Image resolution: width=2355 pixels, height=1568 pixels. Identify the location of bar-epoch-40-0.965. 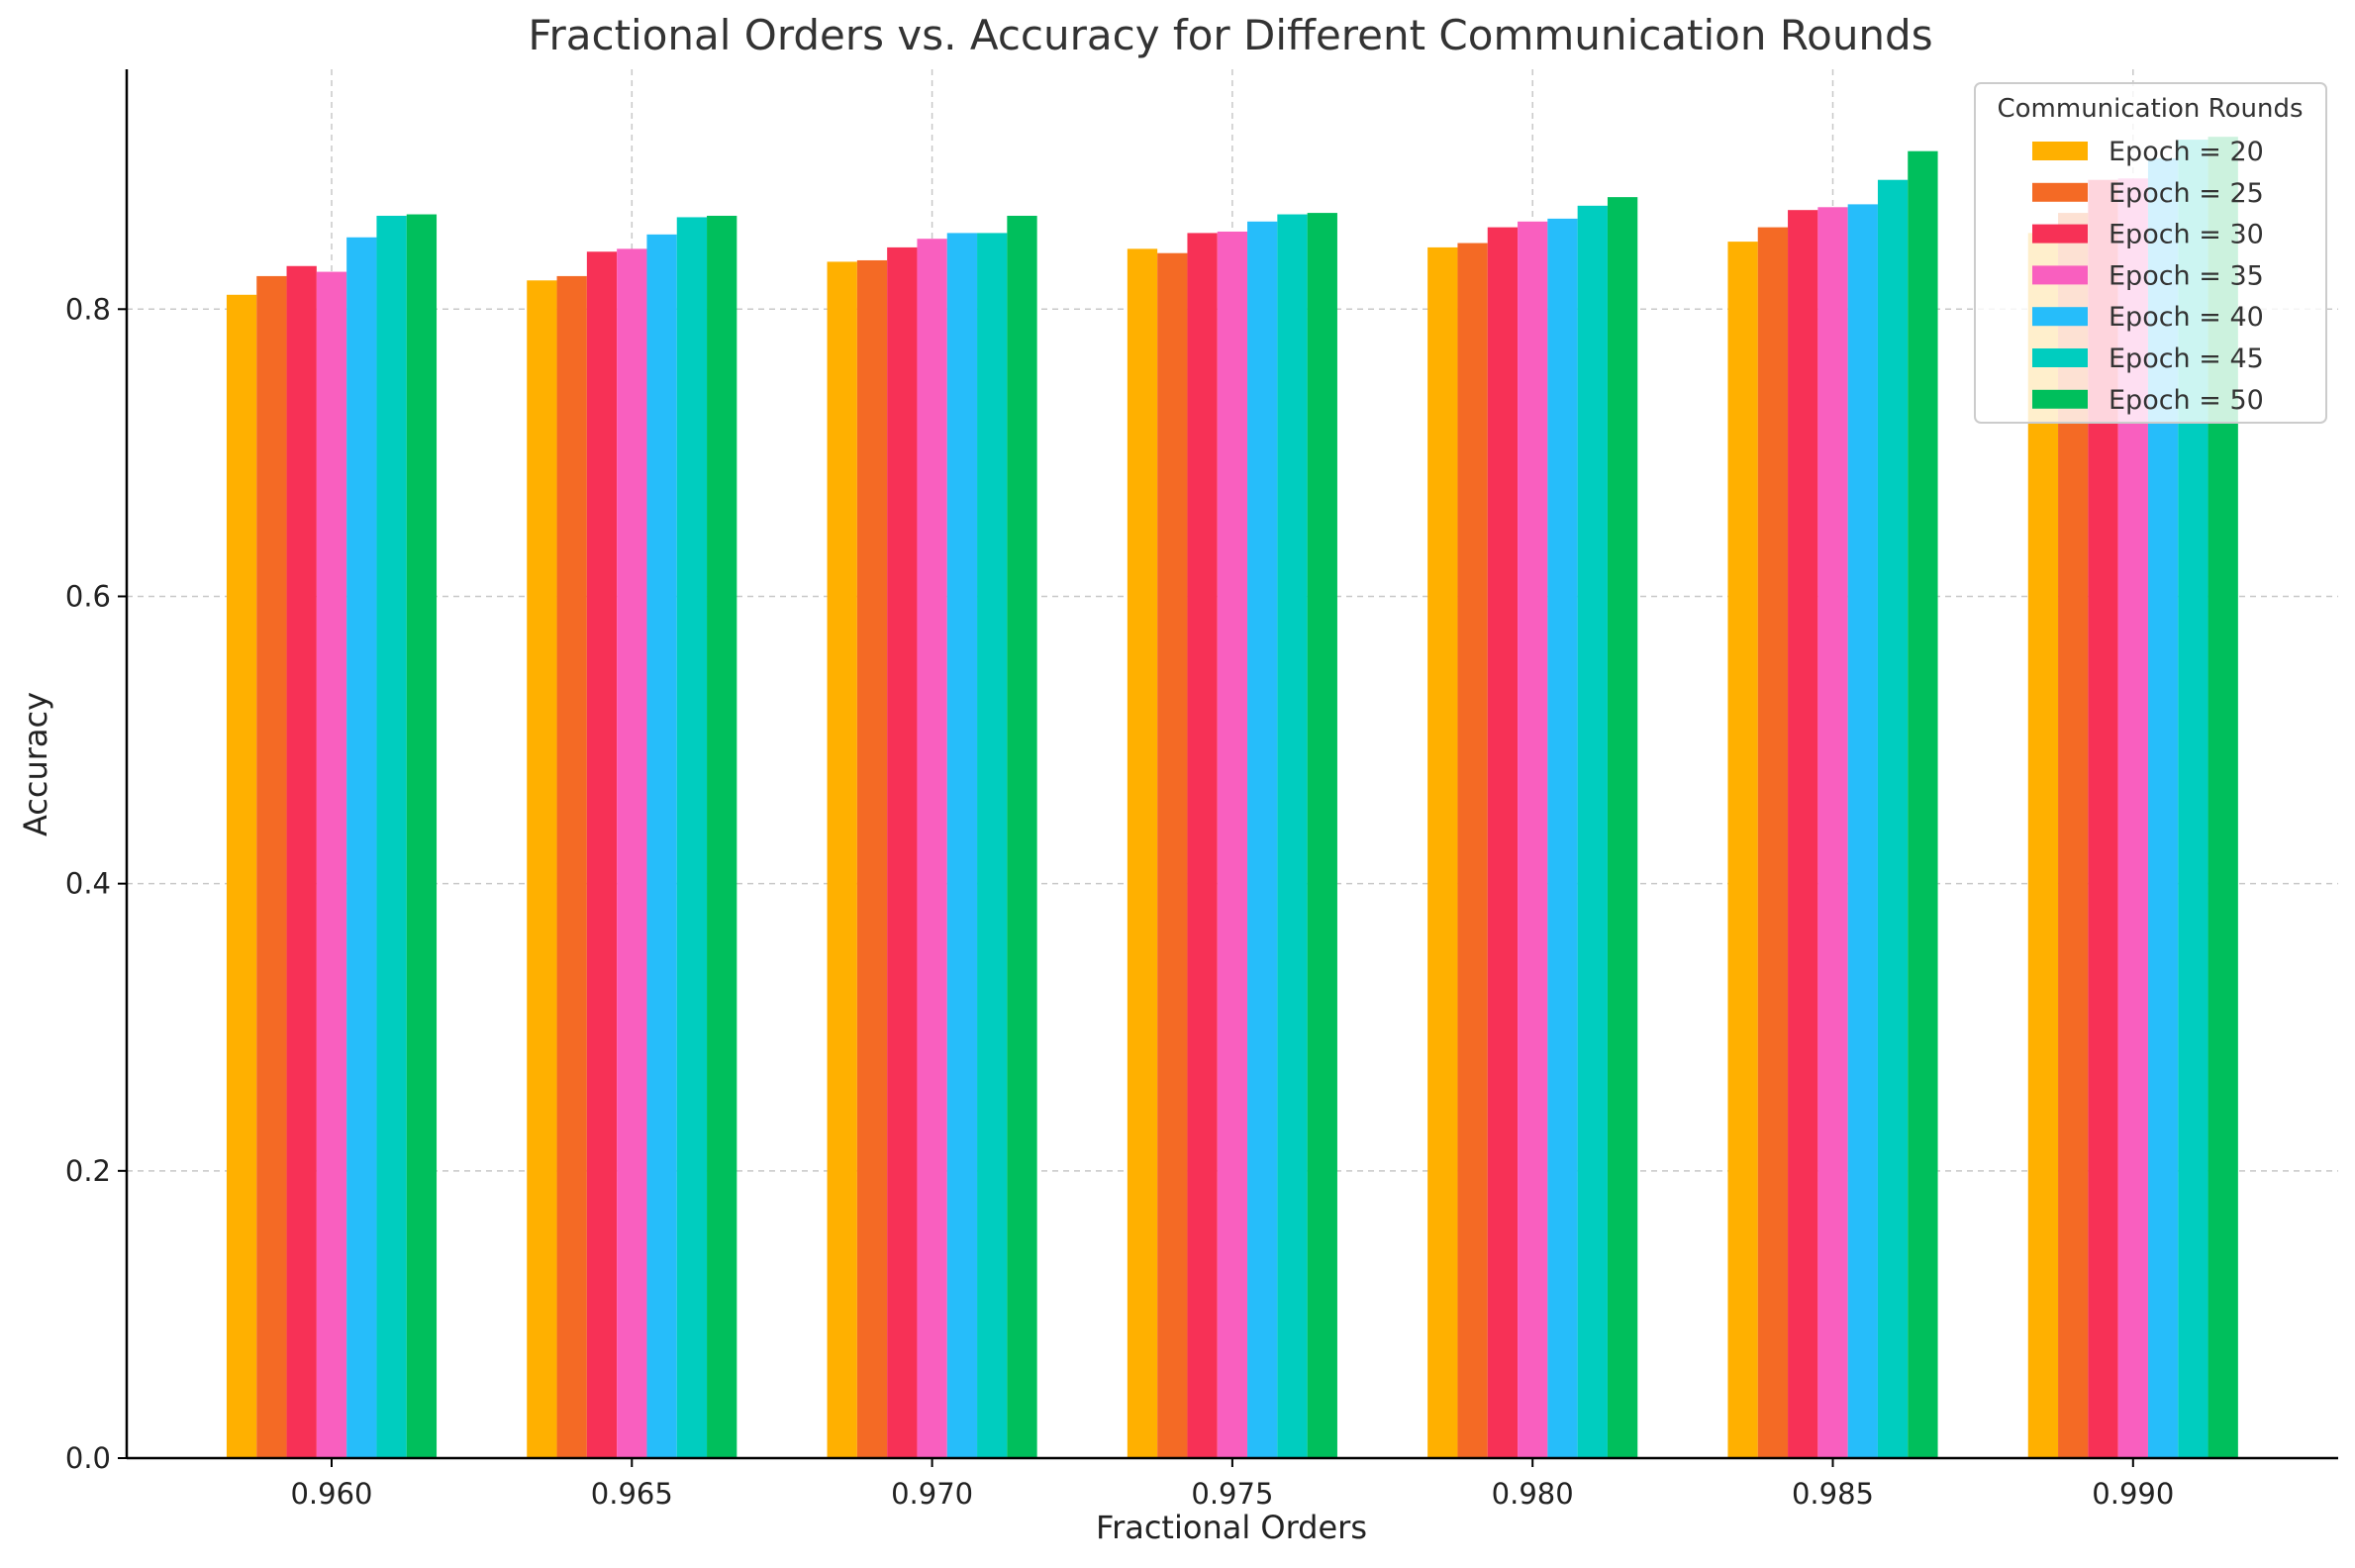
(661, 846).